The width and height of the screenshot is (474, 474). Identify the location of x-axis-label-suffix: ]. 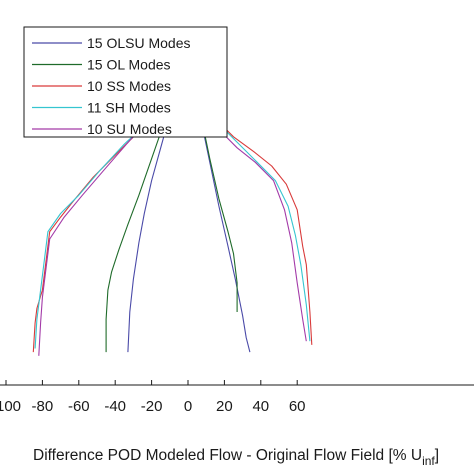
(437, 455).